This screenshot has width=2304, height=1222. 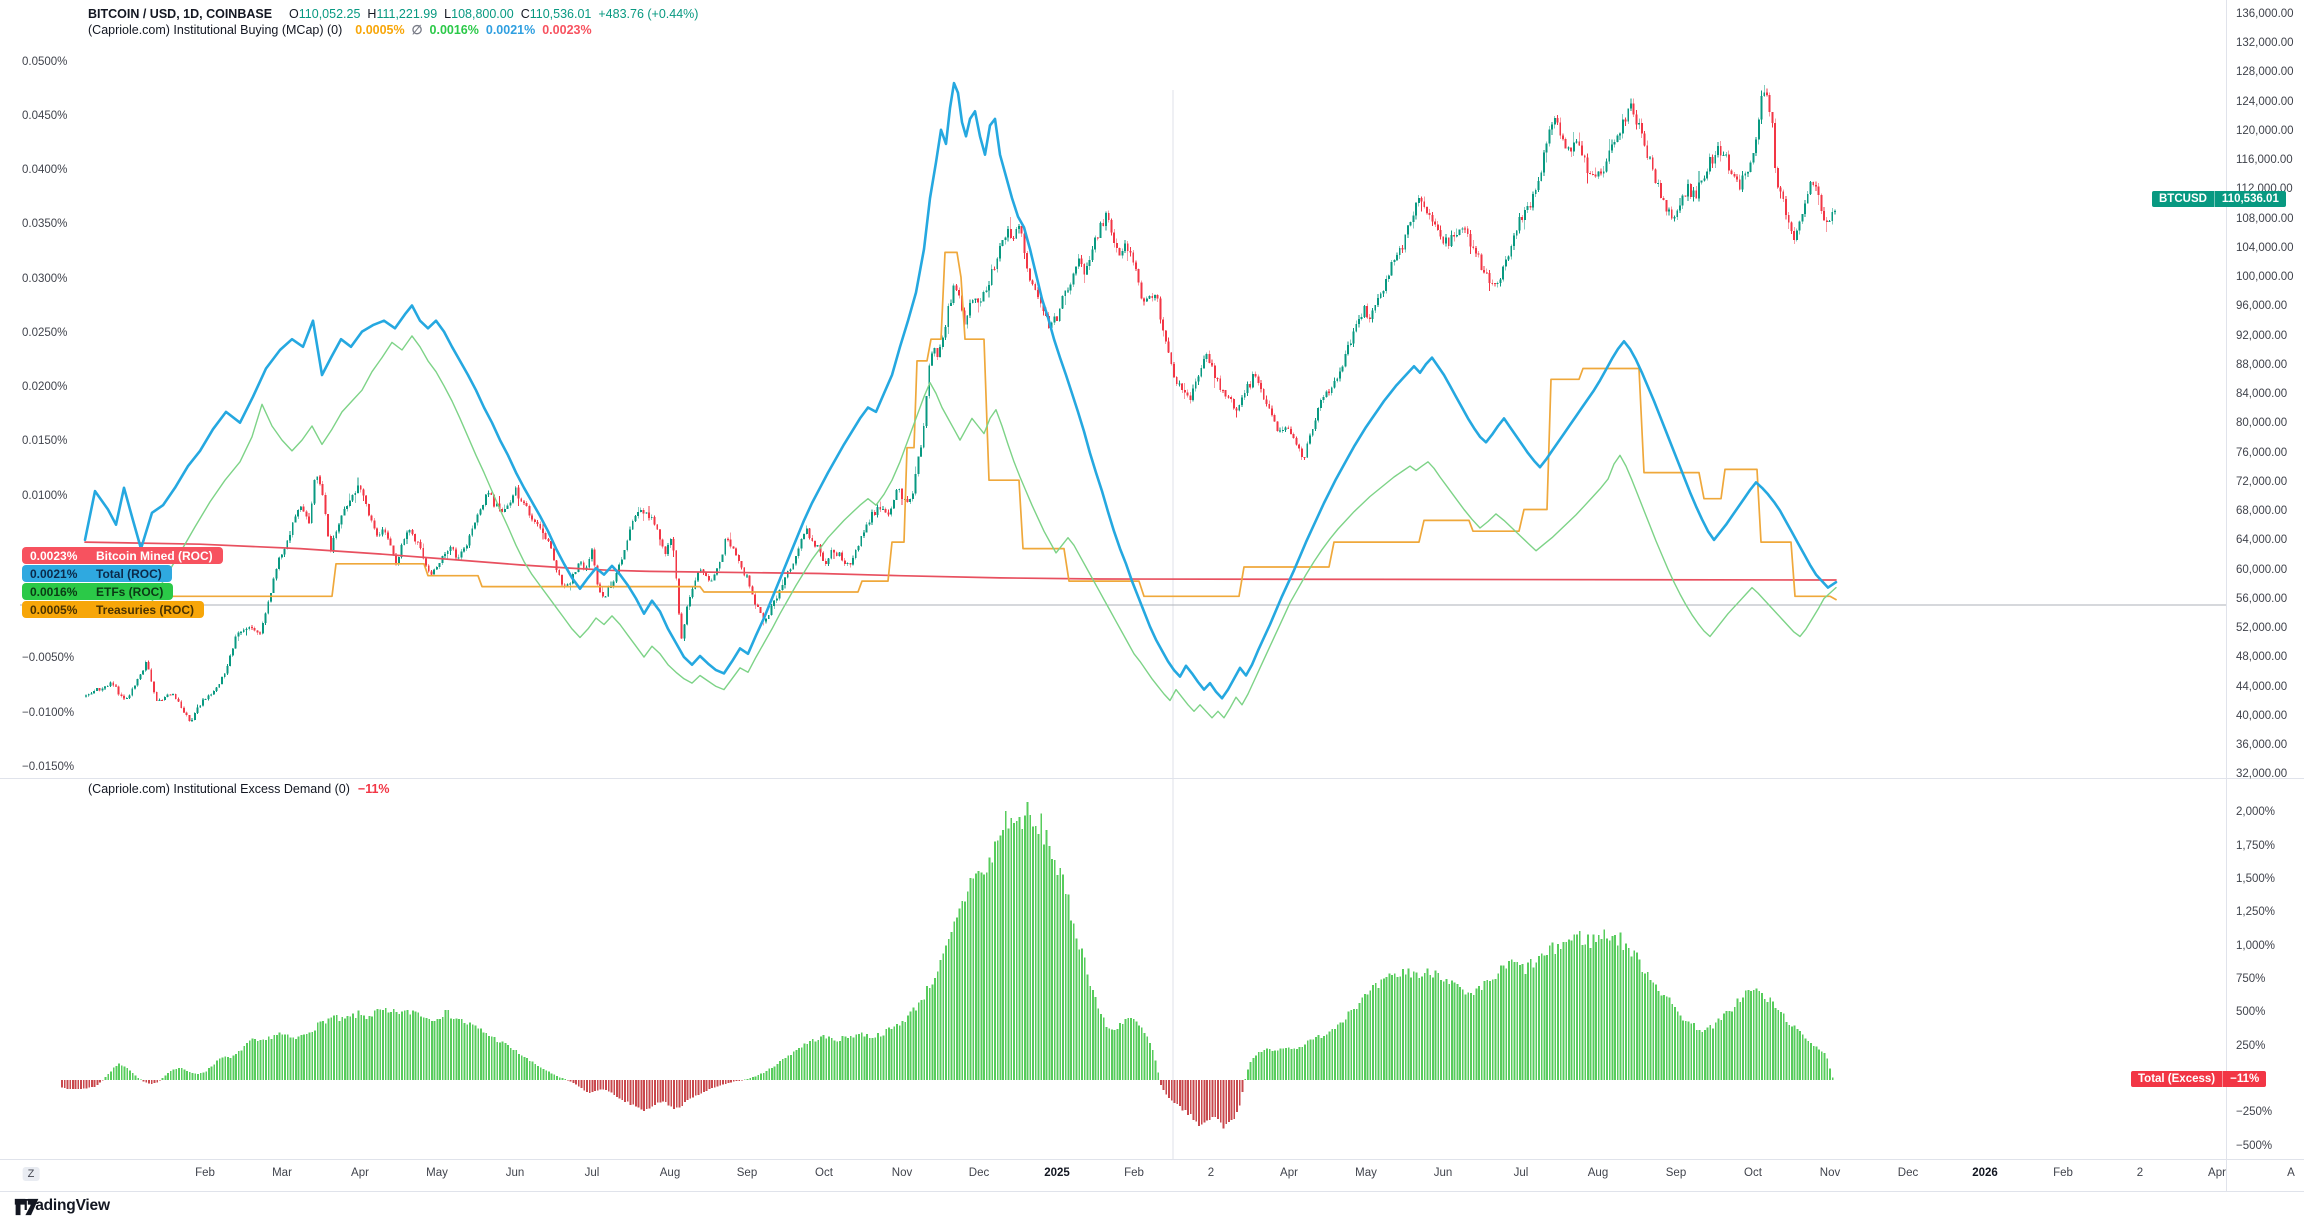 What do you see at coordinates (54, 555) in the screenshot?
I see `legend-value: 0.0023%` at bounding box center [54, 555].